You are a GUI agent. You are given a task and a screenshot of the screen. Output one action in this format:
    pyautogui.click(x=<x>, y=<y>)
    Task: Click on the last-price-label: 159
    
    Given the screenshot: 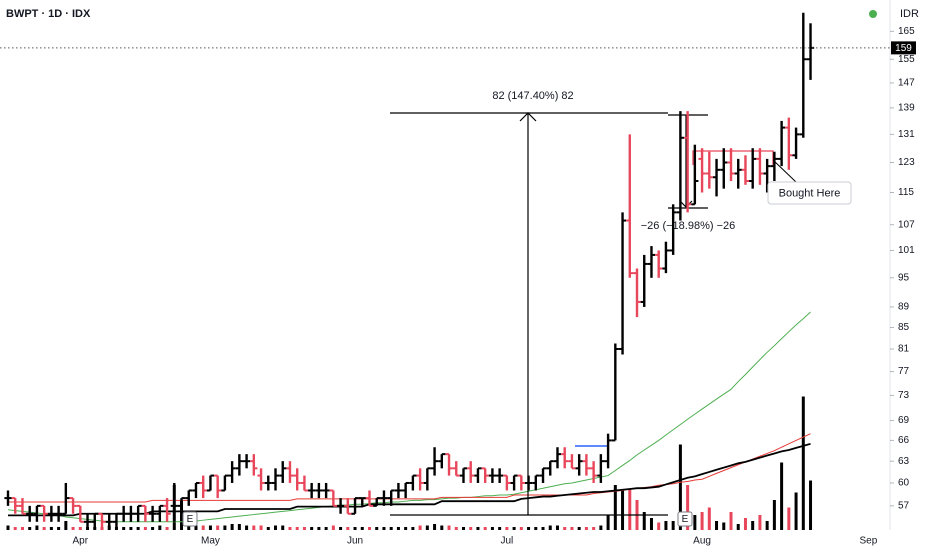 What is the action you would take?
    pyautogui.click(x=903, y=48)
    